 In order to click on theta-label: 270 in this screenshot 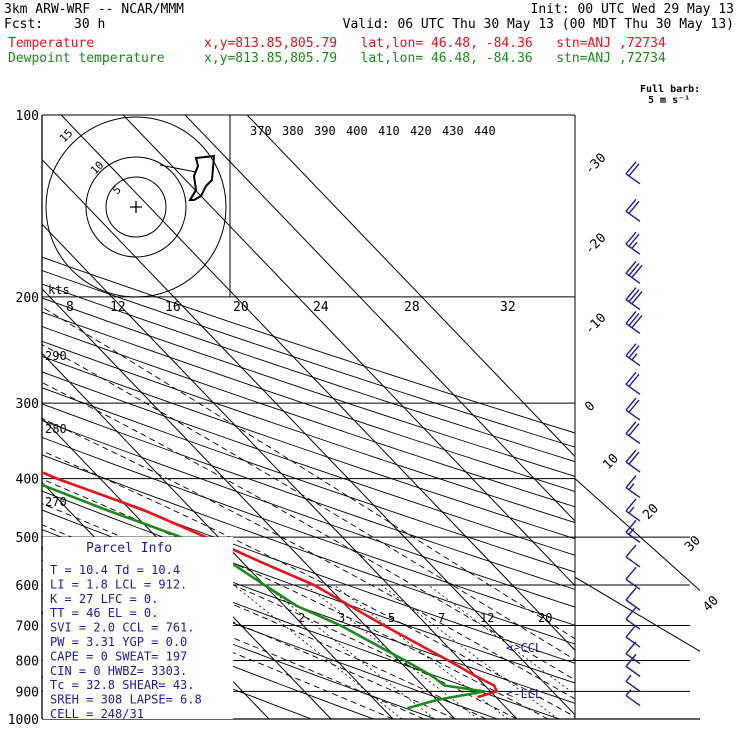, I will do `click(56, 502)`.